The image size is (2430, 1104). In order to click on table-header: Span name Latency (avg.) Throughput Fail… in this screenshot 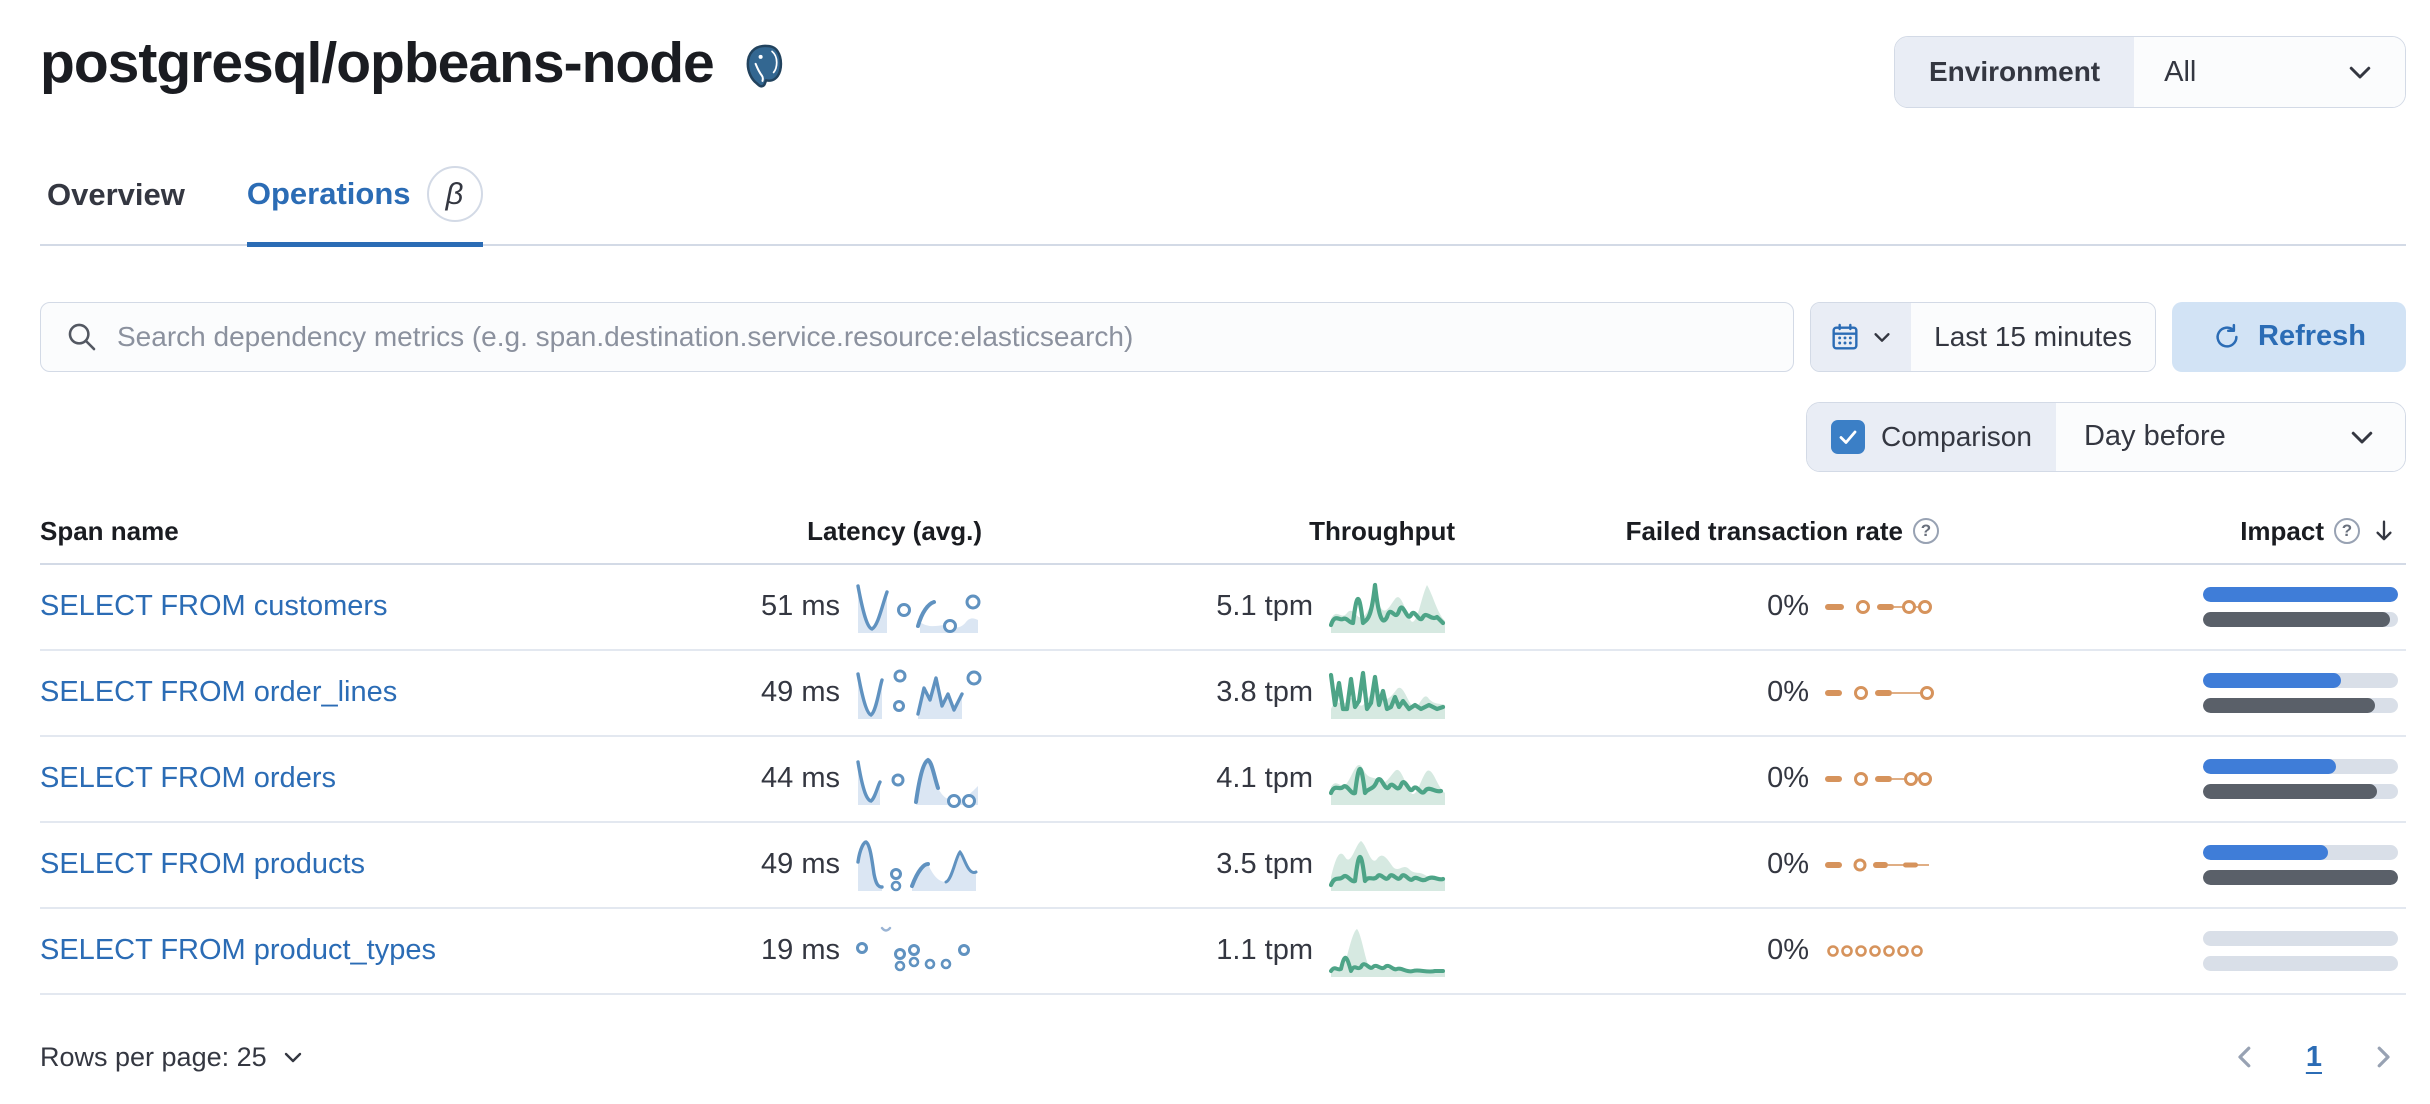, I will do `click(1223, 540)`.